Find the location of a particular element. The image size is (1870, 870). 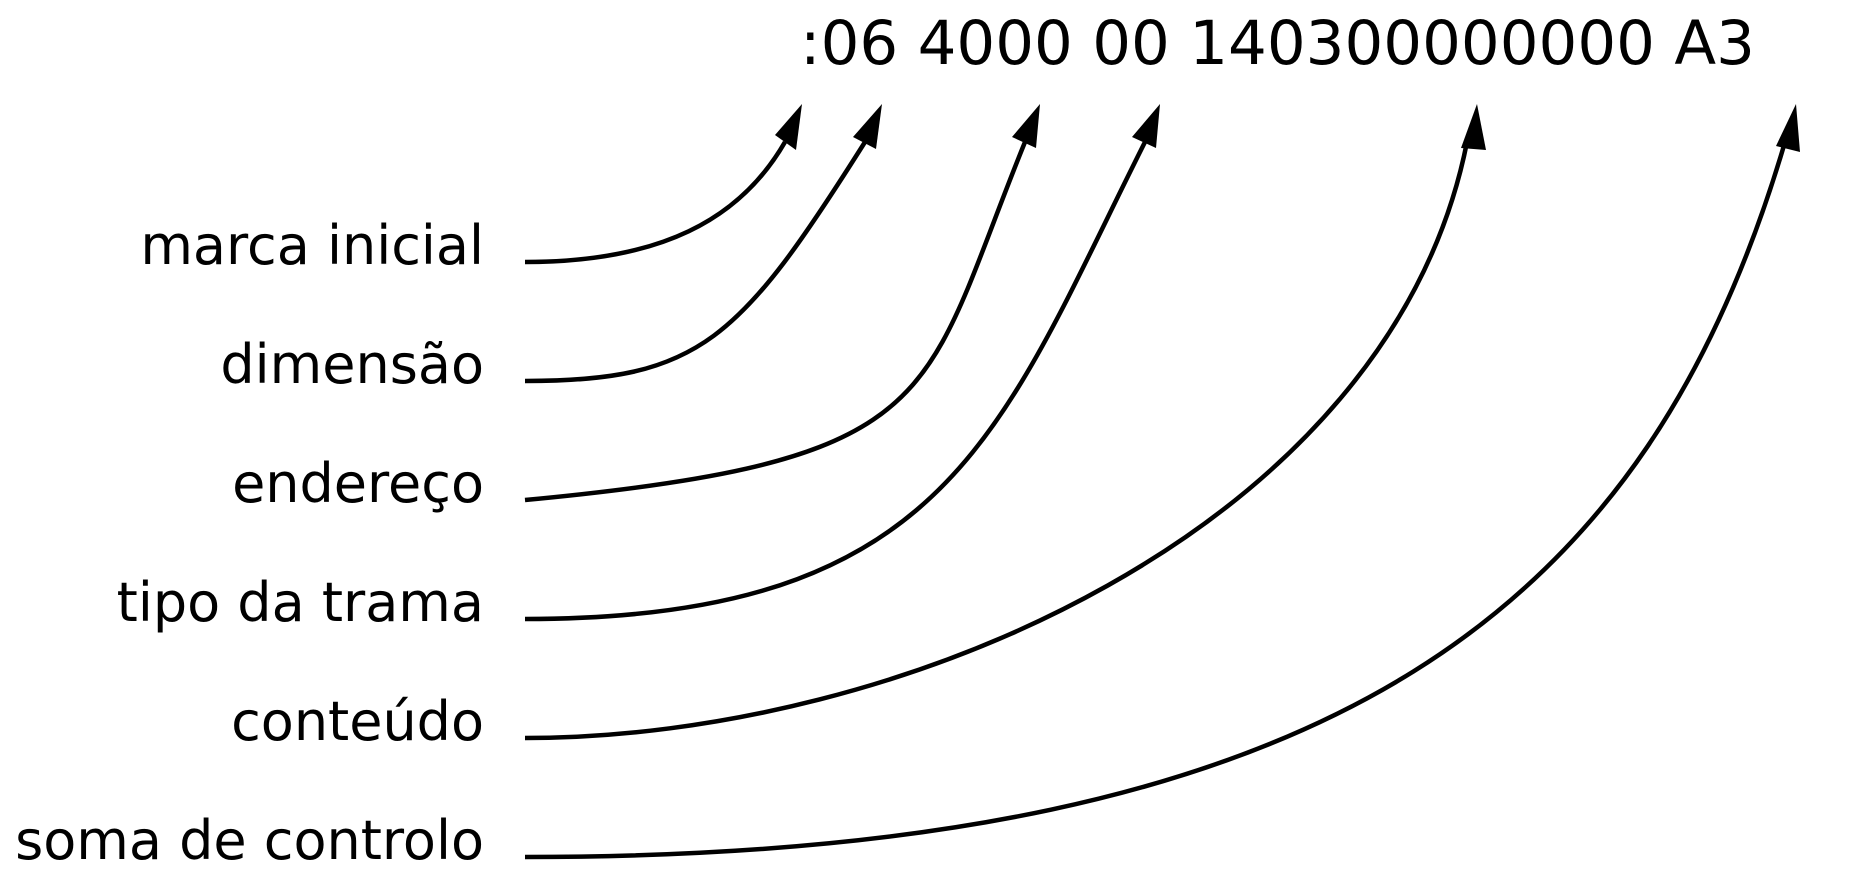

label-length: dimensão is located at coordinates (352, 364).